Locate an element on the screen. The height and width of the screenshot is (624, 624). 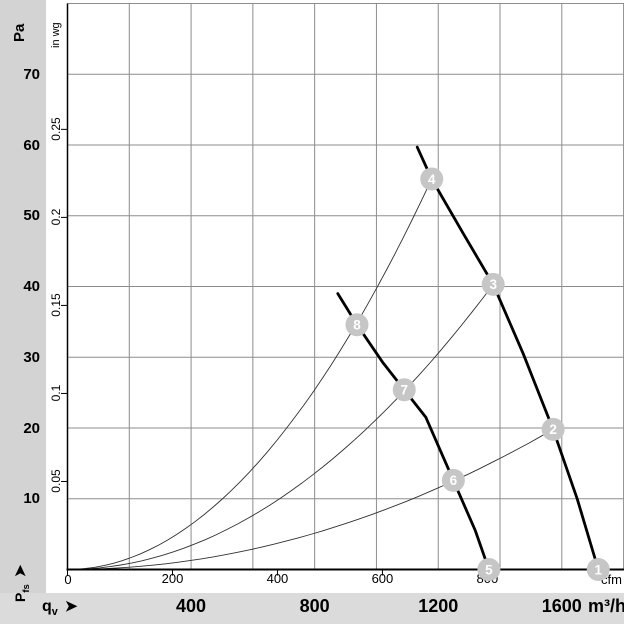
cfm-tick-label-600: 600 is located at coordinates (382, 578).